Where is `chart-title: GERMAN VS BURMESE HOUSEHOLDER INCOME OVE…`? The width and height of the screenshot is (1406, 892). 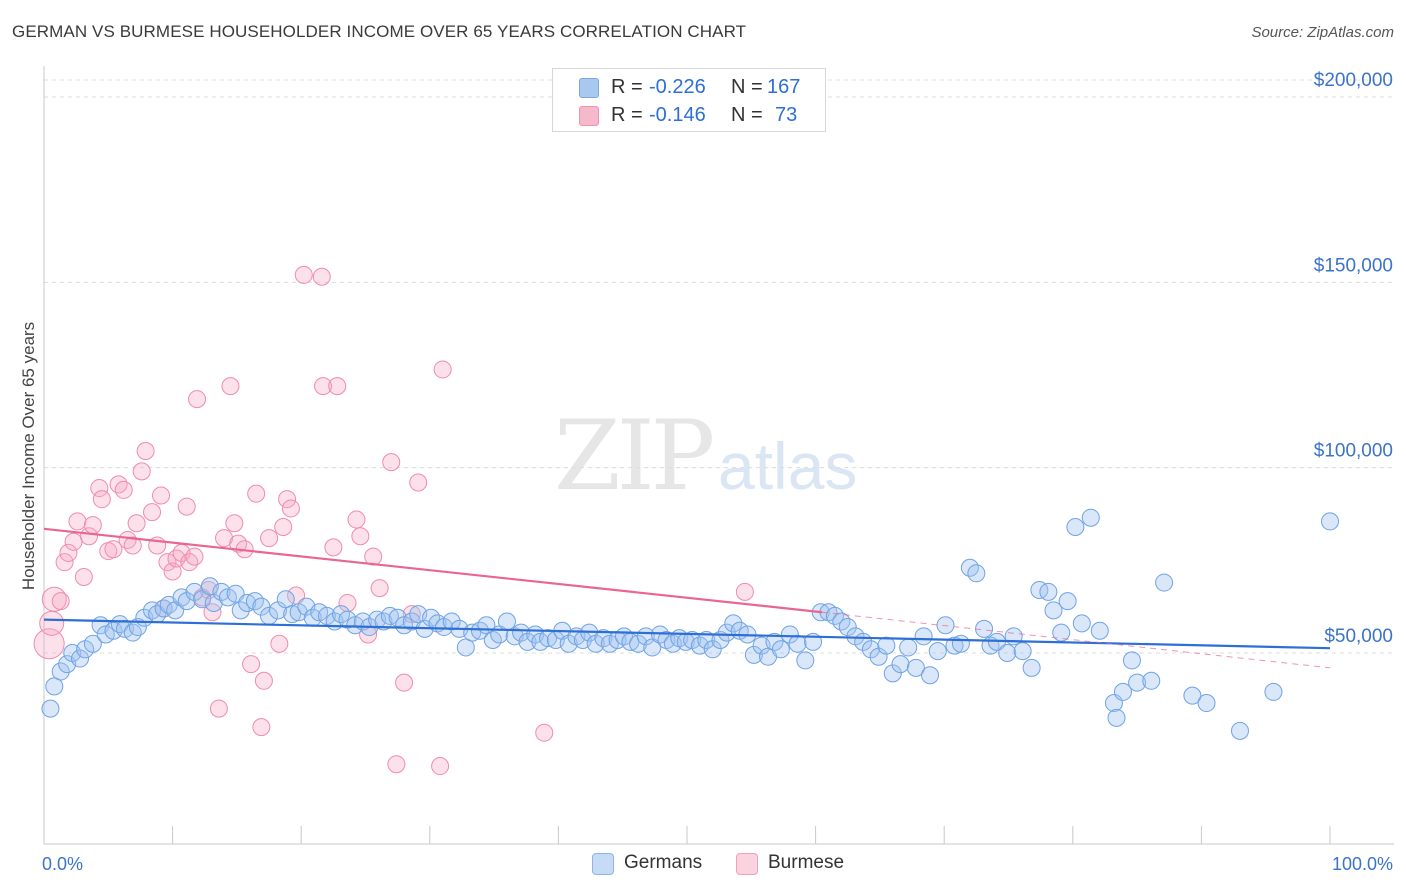
chart-title: GERMAN VS BURMESE HOUSEHOLDER INCOME OVE… is located at coordinates (379, 31).